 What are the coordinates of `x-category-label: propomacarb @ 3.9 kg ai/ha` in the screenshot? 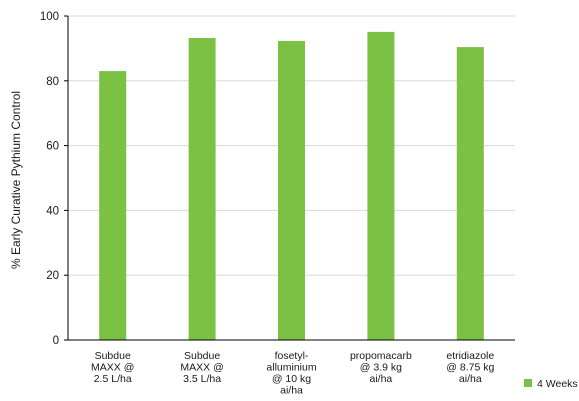 It's located at (381, 367).